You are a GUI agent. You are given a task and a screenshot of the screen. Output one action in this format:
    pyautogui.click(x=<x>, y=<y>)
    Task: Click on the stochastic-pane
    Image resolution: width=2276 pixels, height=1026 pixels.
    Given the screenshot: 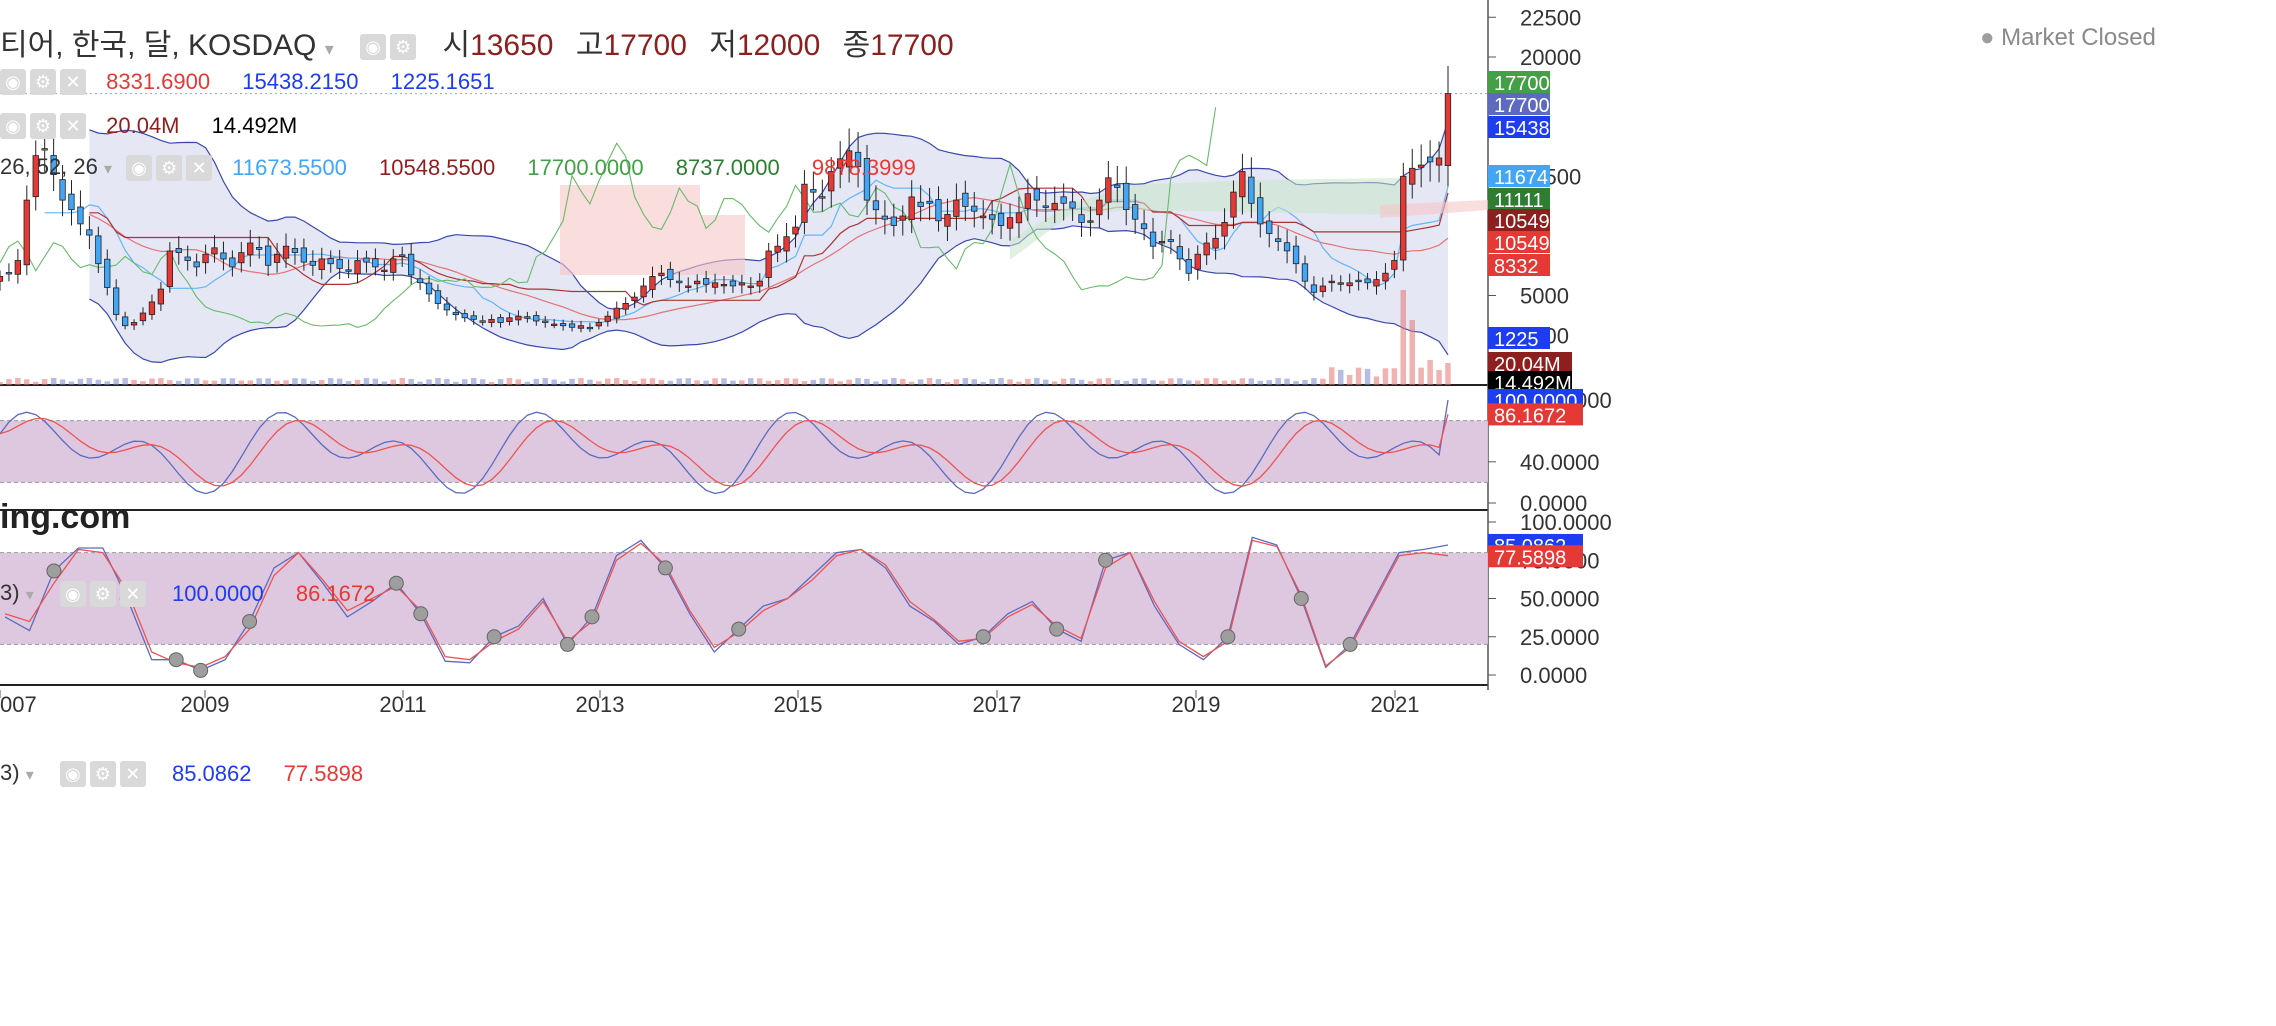 What is the action you would take?
    pyautogui.click(x=744, y=607)
    